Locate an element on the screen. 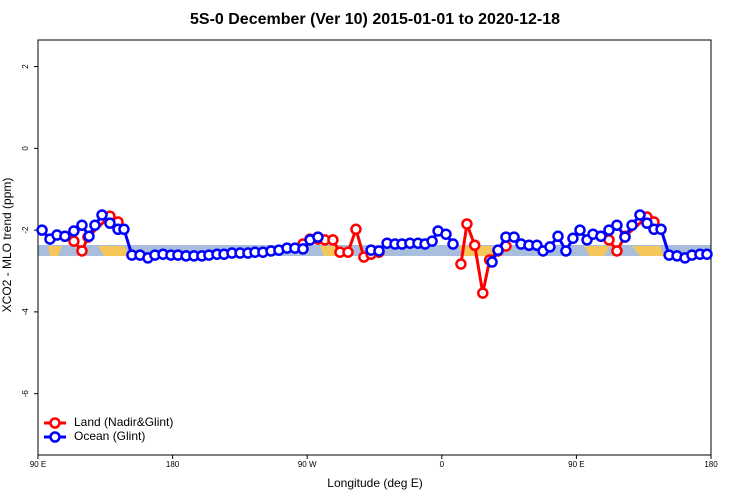 This screenshot has height=500, width=750. x-tick-label: 90 W is located at coordinates (307, 464).